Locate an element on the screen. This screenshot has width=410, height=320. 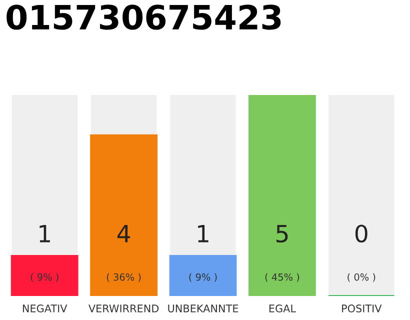
x-tick-label: VERWIRREND is located at coordinates (123, 308).